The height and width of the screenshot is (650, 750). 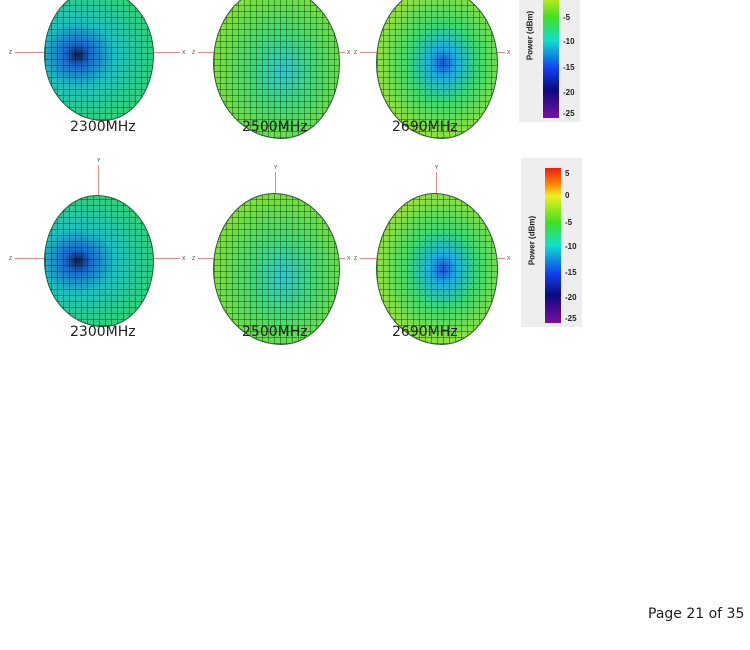 I want to click on colorbar: Power (dBm) 5 0 -5 -10 -15 -20 -25, so click(x=551, y=242).